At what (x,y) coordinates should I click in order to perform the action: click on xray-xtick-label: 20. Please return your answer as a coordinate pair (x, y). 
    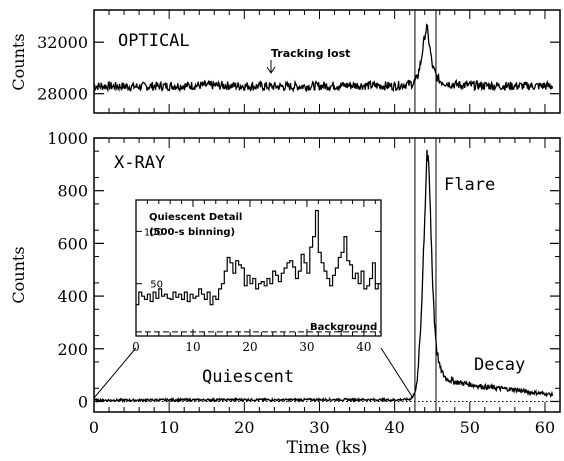
    Looking at the image, I should click on (244, 427).